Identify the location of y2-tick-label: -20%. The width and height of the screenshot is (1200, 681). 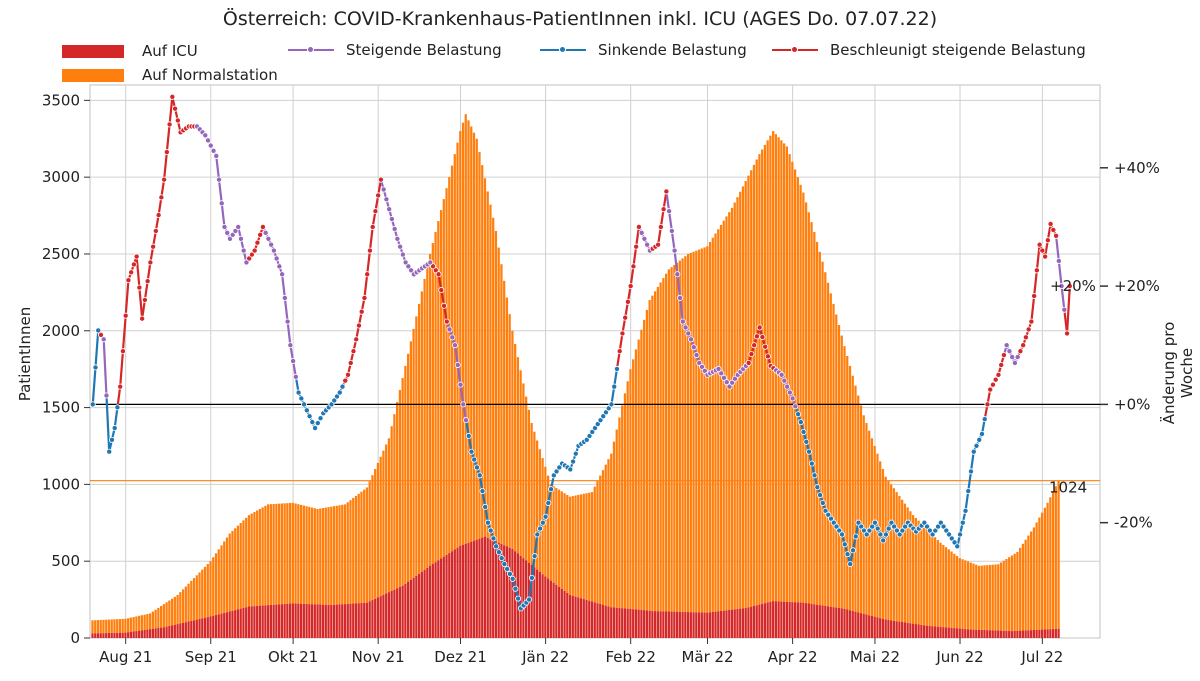
(1133, 523).